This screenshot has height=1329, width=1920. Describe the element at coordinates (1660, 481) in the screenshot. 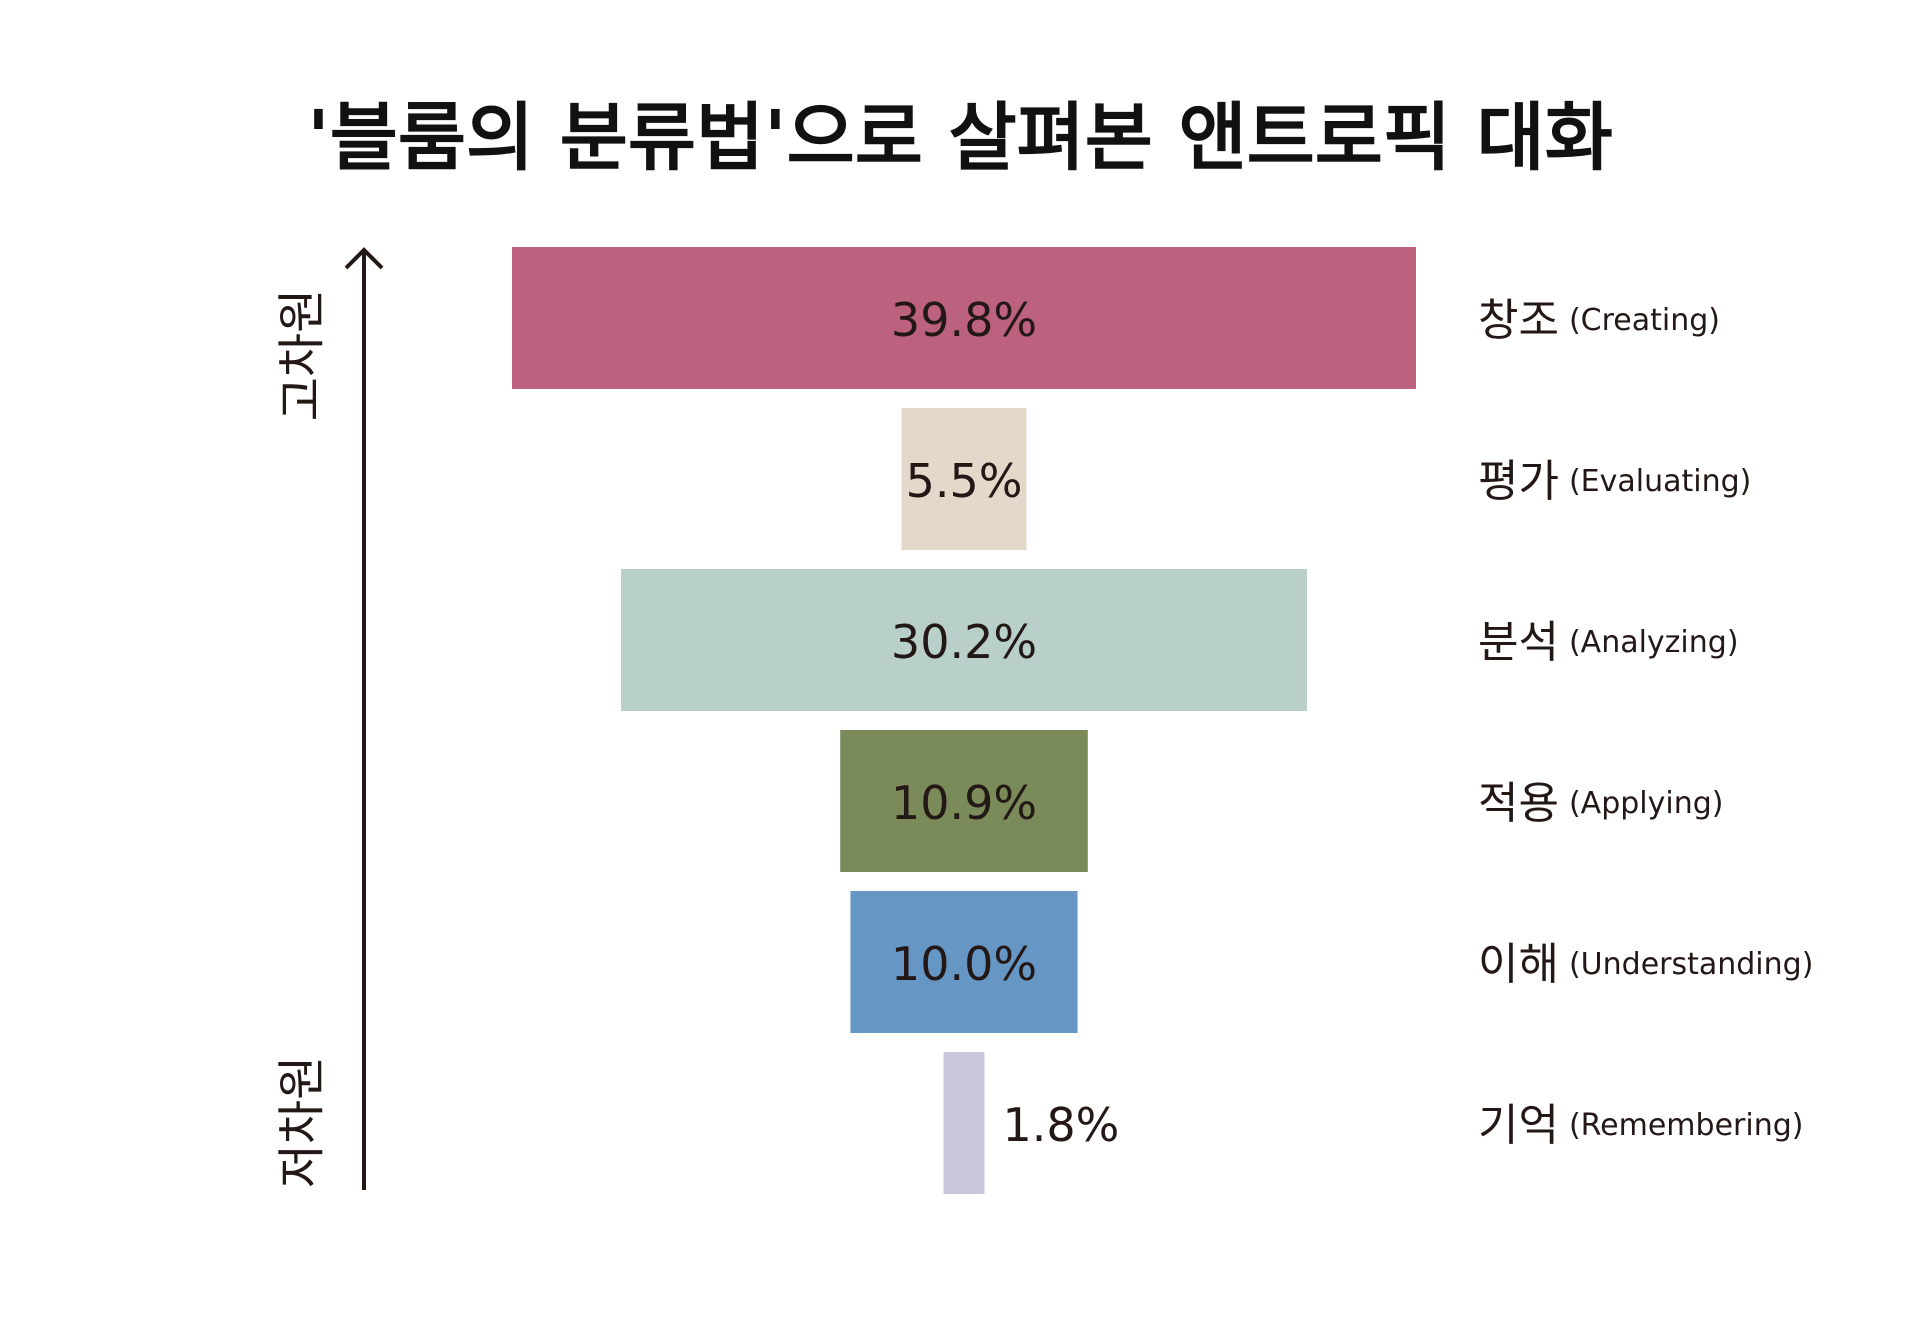

I see `category-english-1: (Evaluating)` at that location.